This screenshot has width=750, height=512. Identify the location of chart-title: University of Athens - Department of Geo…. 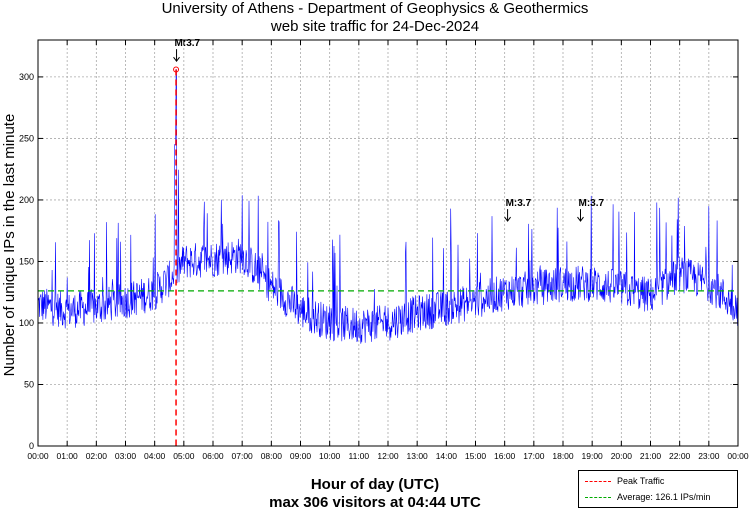
(375, 8).